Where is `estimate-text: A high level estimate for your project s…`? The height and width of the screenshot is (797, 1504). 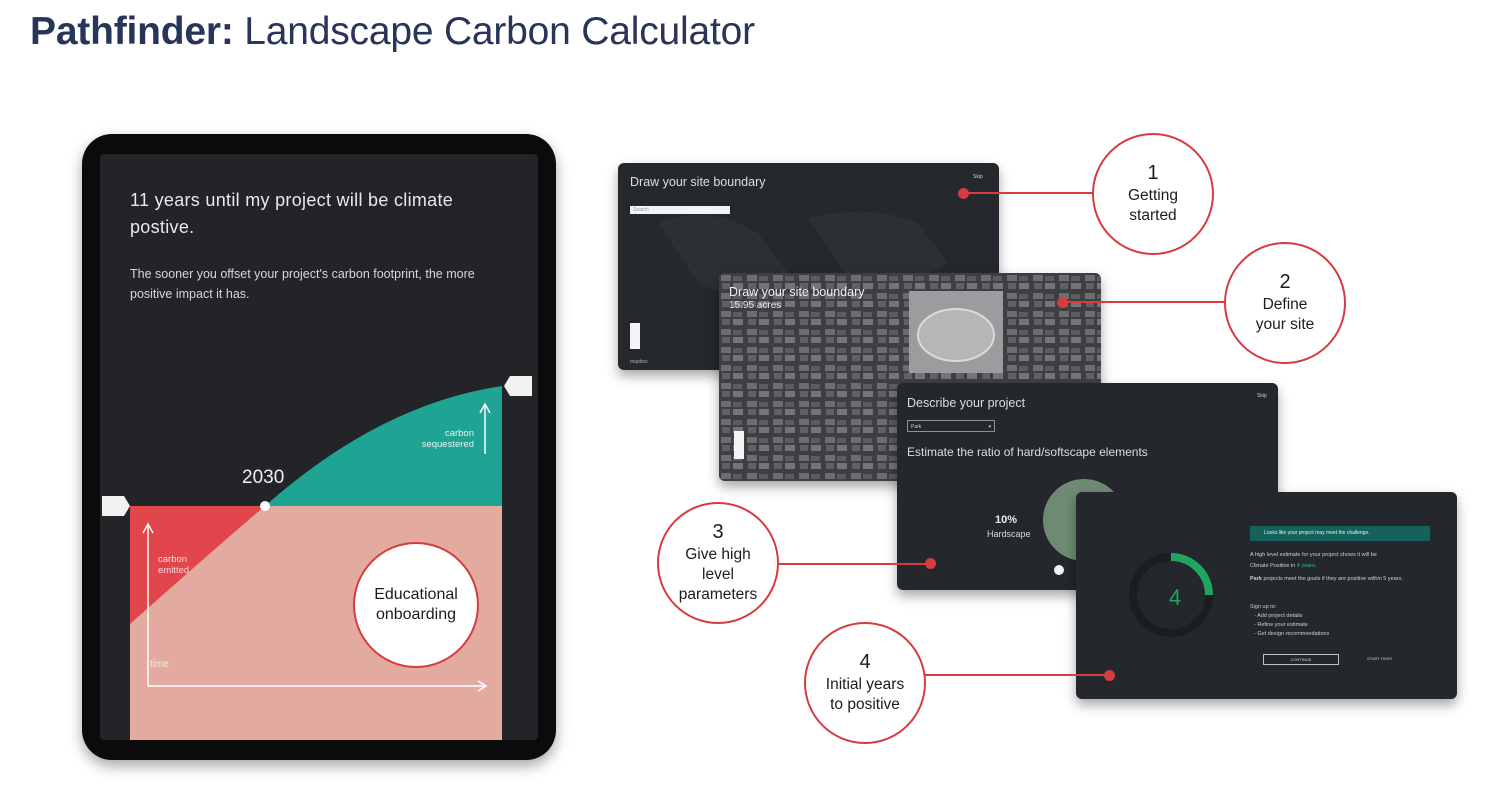 estimate-text: A high level estimate for your project s… is located at coordinates (1313, 560).